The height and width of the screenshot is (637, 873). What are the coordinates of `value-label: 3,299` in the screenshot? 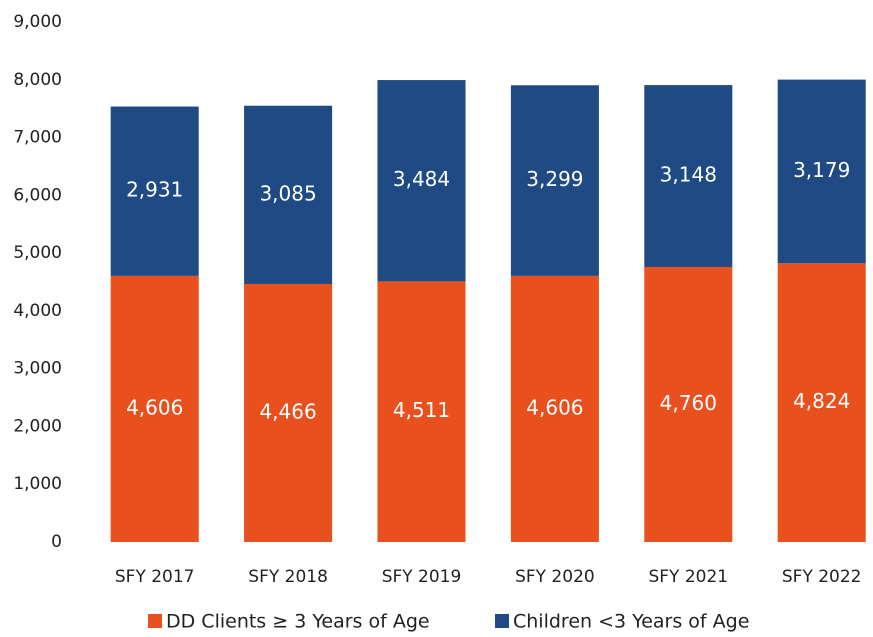 It's located at (554, 179).